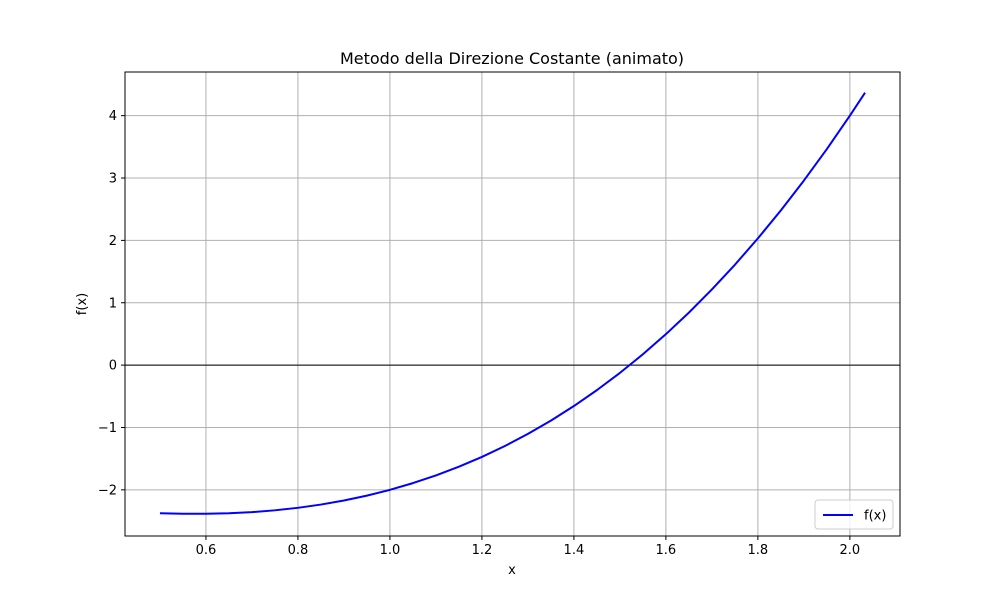 This screenshot has height=600, width=1000. Describe the element at coordinates (758, 550) in the screenshot. I see `x-tick-label: 1.8` at that location.